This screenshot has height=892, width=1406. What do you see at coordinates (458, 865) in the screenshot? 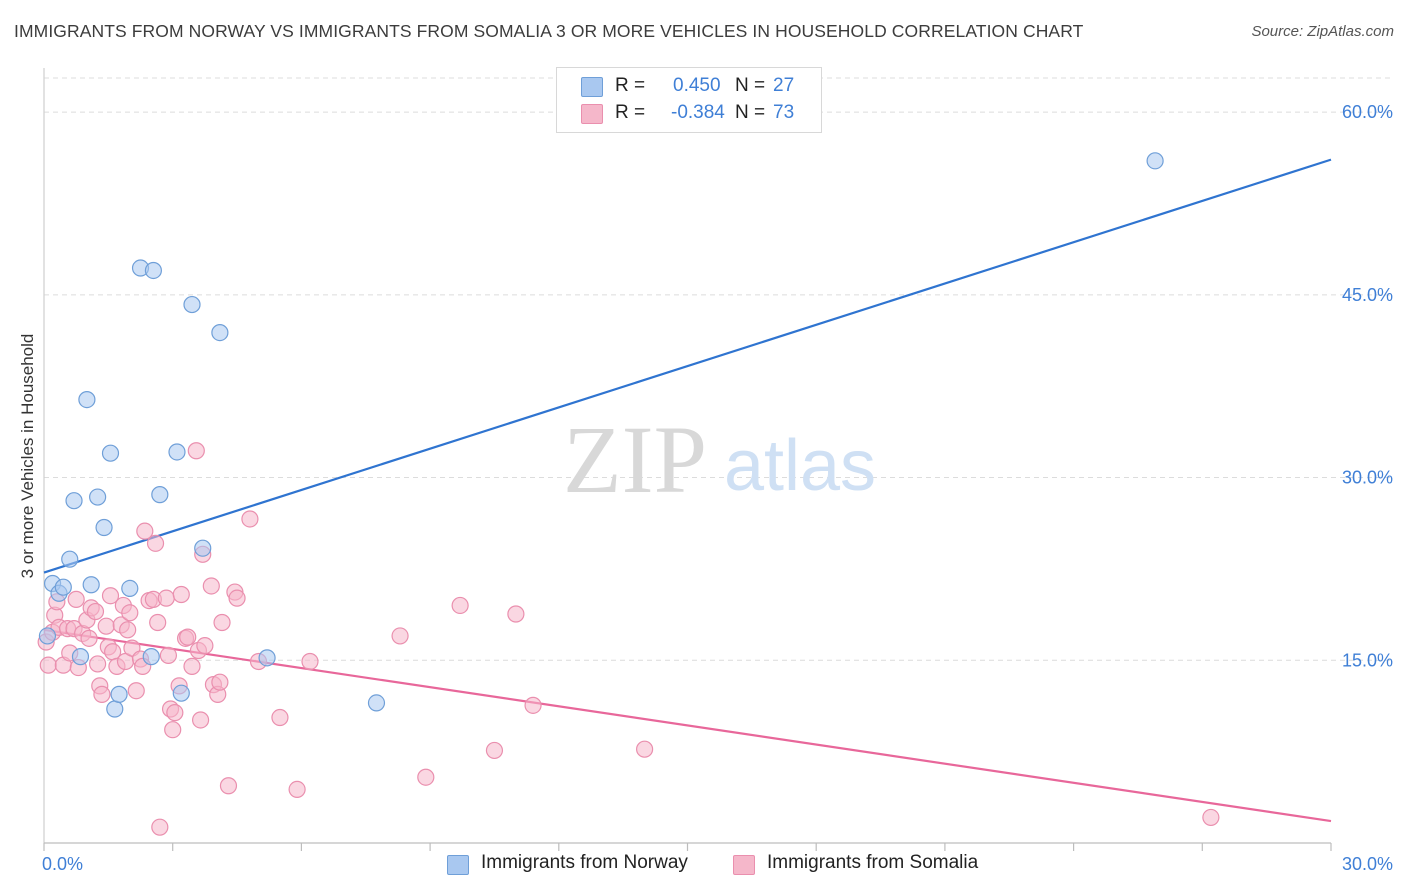
I see `bottom-legend-swatch-norway` at bounding box center [458, 865].